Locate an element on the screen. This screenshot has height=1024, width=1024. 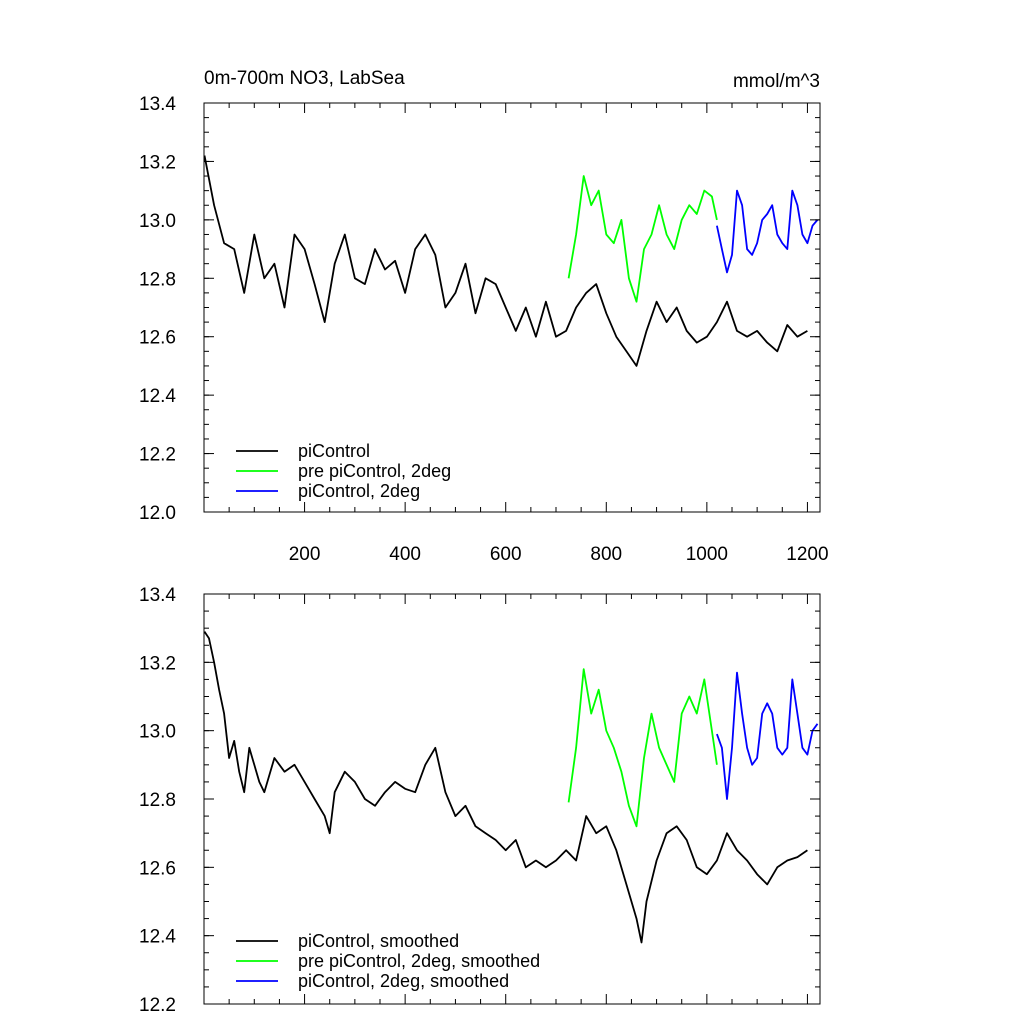
y-tick-label: 12.0 is located at coordinates (157, 513).